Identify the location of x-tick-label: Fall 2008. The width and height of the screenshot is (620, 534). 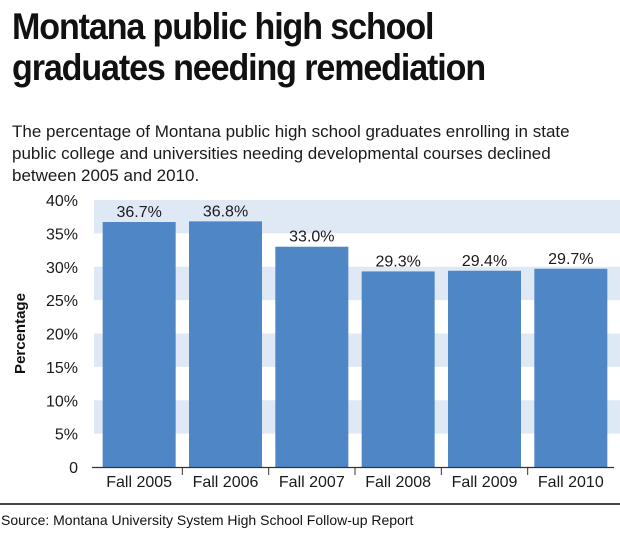
(398, 482).